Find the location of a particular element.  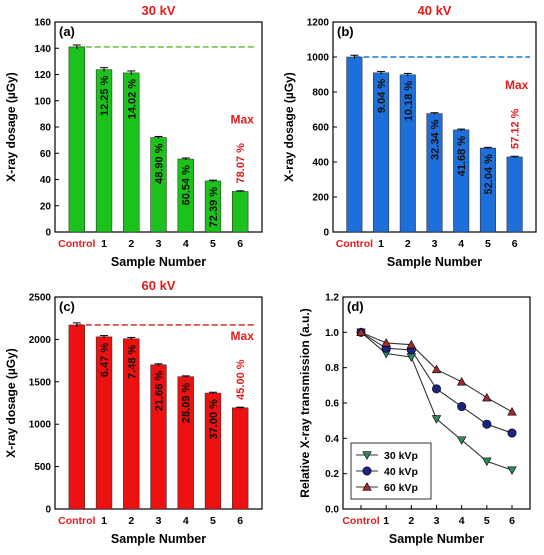

chart-title: 60 kV is located at coordinates (159, 285).